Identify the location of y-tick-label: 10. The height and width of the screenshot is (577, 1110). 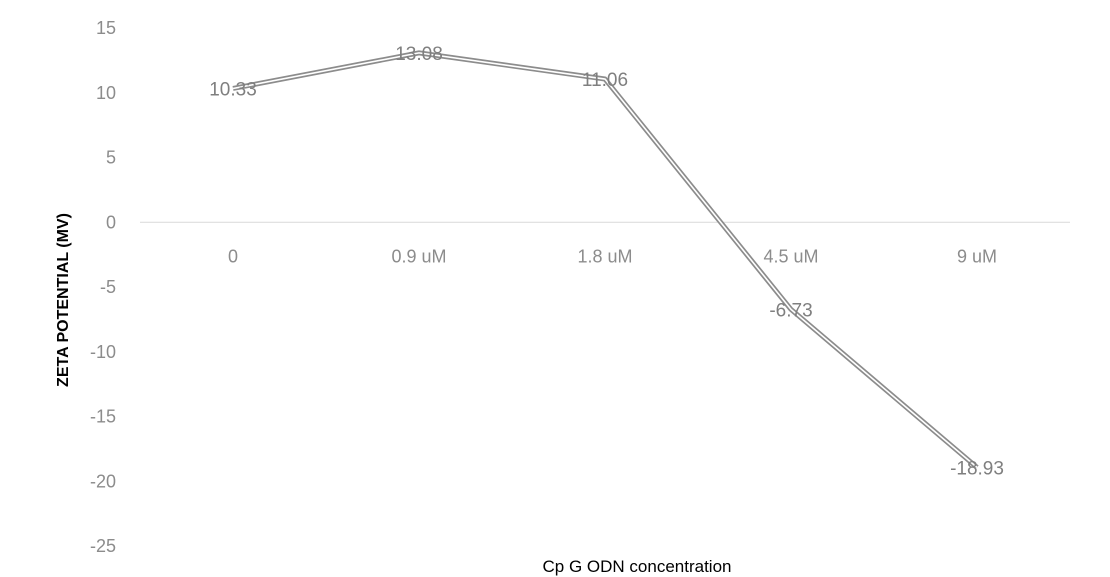
(106, 93).